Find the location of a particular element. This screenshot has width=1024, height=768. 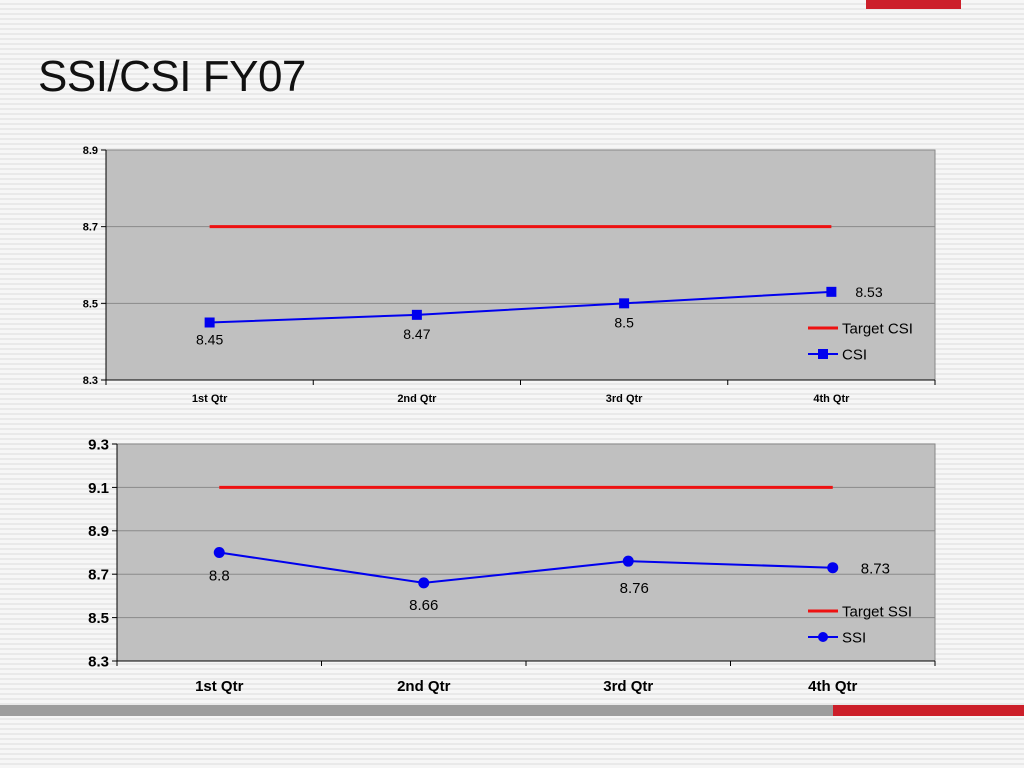

ssi-data-label: 8.73 is located at coordinates (875, 569).